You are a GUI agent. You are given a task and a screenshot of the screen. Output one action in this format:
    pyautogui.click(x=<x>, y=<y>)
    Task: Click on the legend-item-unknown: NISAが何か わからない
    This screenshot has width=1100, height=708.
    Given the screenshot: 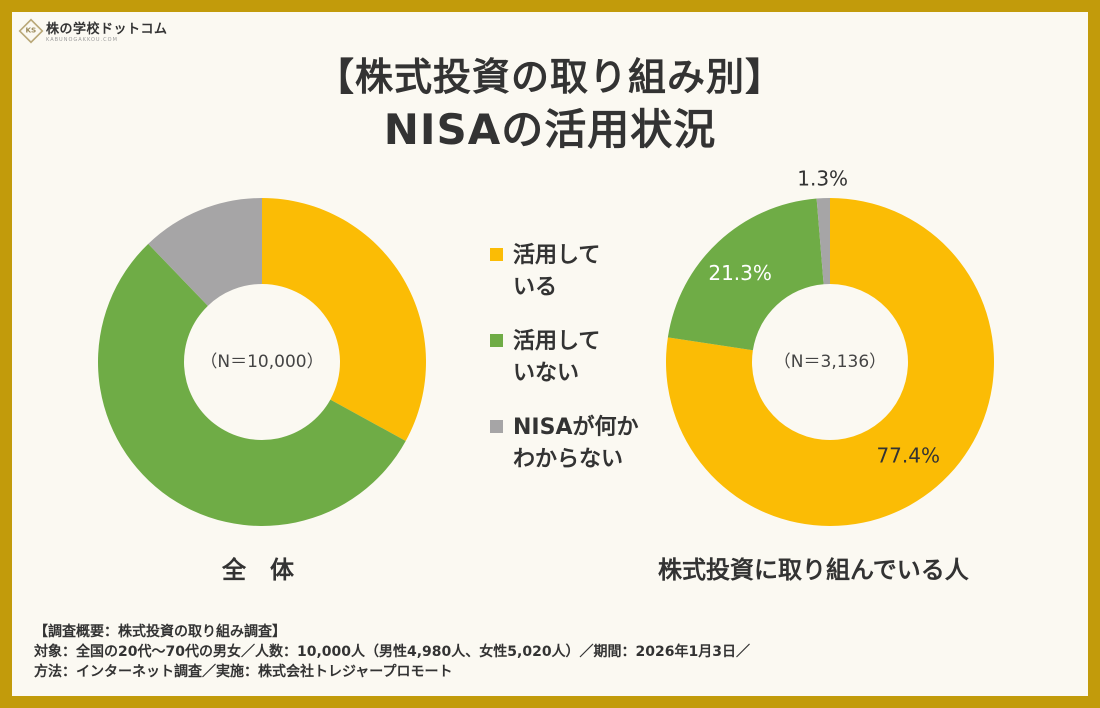 What is the action you would take?
    pyautogui.click(x=576, y=444)
    